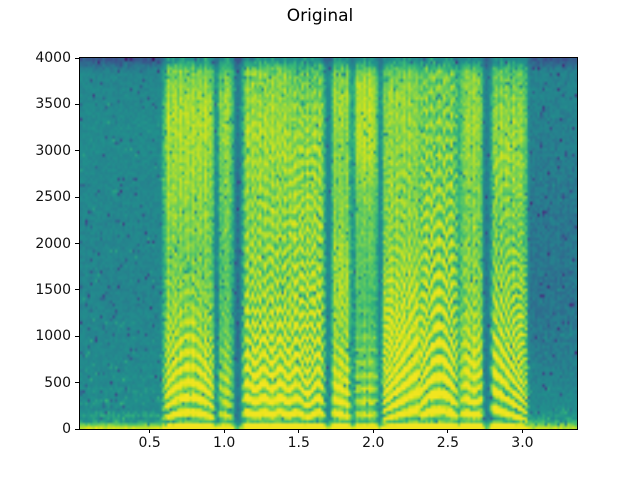  Describe the element at coordinates (53, 58) in the screenshot. I see `y-tick-label: 4000` at that location.